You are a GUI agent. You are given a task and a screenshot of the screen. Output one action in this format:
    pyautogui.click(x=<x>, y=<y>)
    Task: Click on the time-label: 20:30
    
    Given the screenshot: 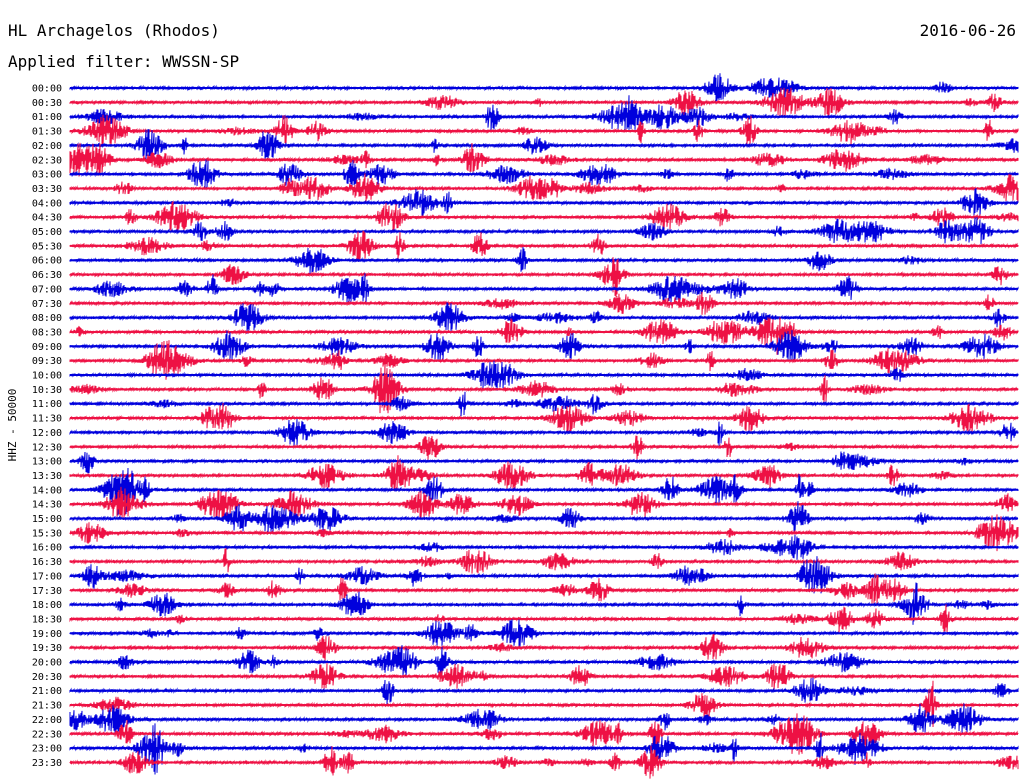 What is the action you would take?
    pyautogui.click(x=47, y=677)
    